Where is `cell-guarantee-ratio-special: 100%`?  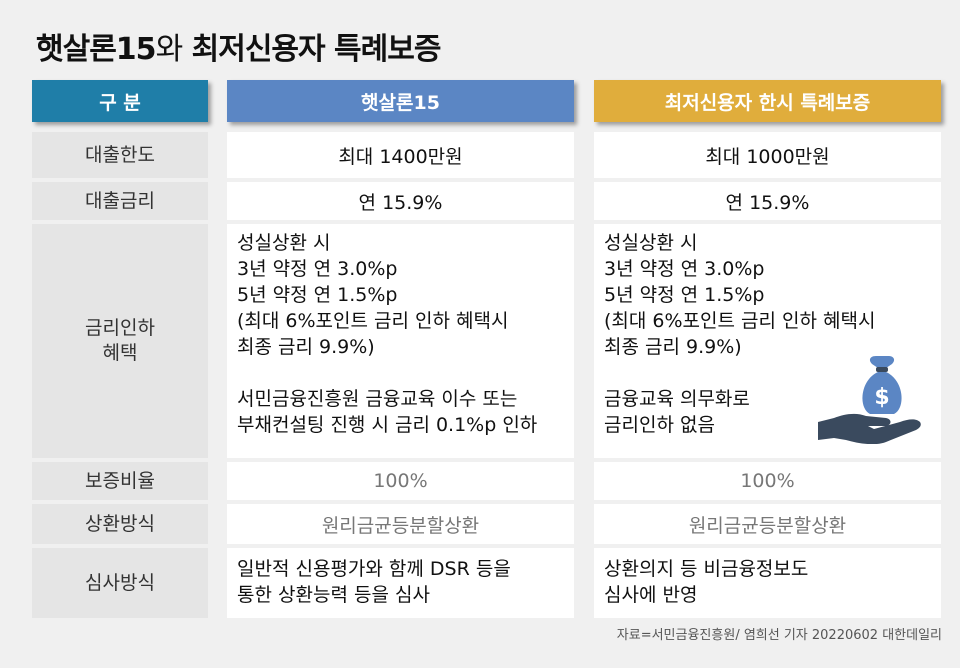
cell-guarantee-ratio-special: 100% is located at coordinates (767, 481).